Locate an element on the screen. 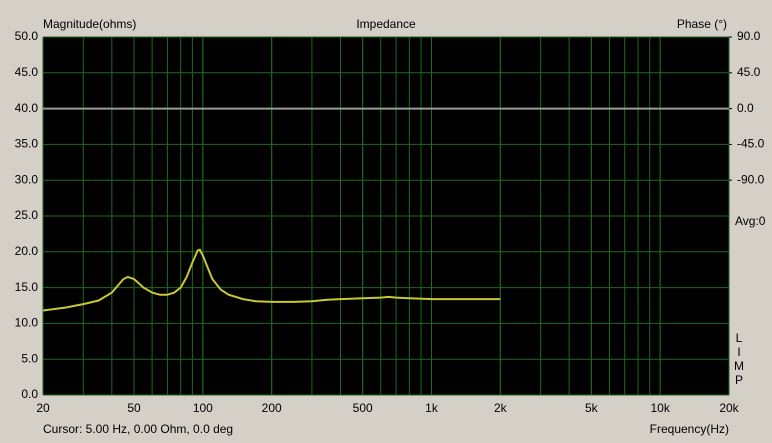 The width and height of the screenshot is (772, 443). y-tick-label: 40.0 is located at coordinates (27, 108).